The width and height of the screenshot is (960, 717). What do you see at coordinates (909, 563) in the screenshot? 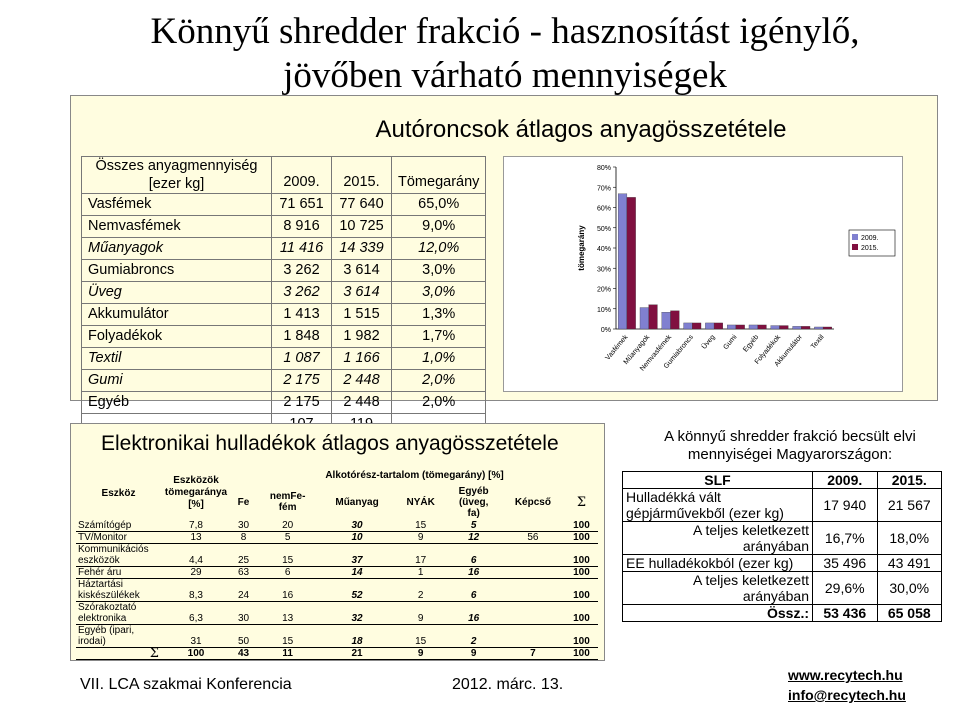
I see `slf-r3-2015: 43 491` at bounding box center [909, 563].